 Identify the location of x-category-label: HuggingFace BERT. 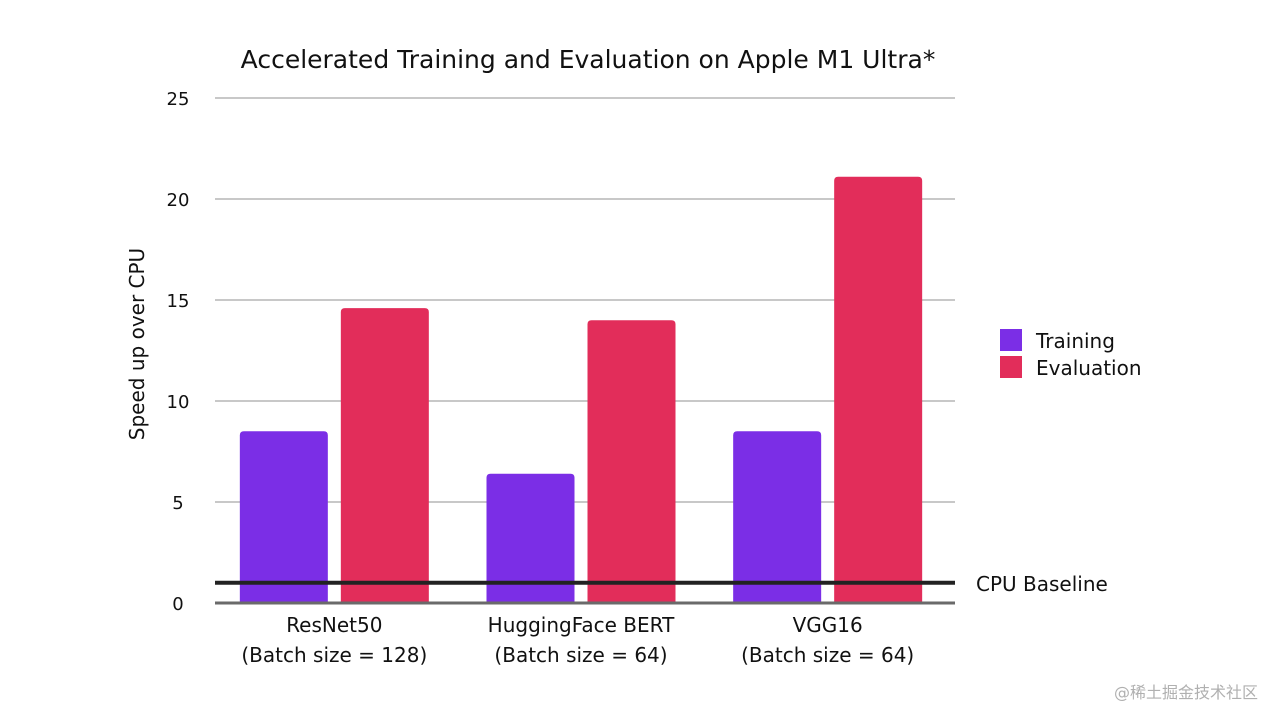
(581, 625).